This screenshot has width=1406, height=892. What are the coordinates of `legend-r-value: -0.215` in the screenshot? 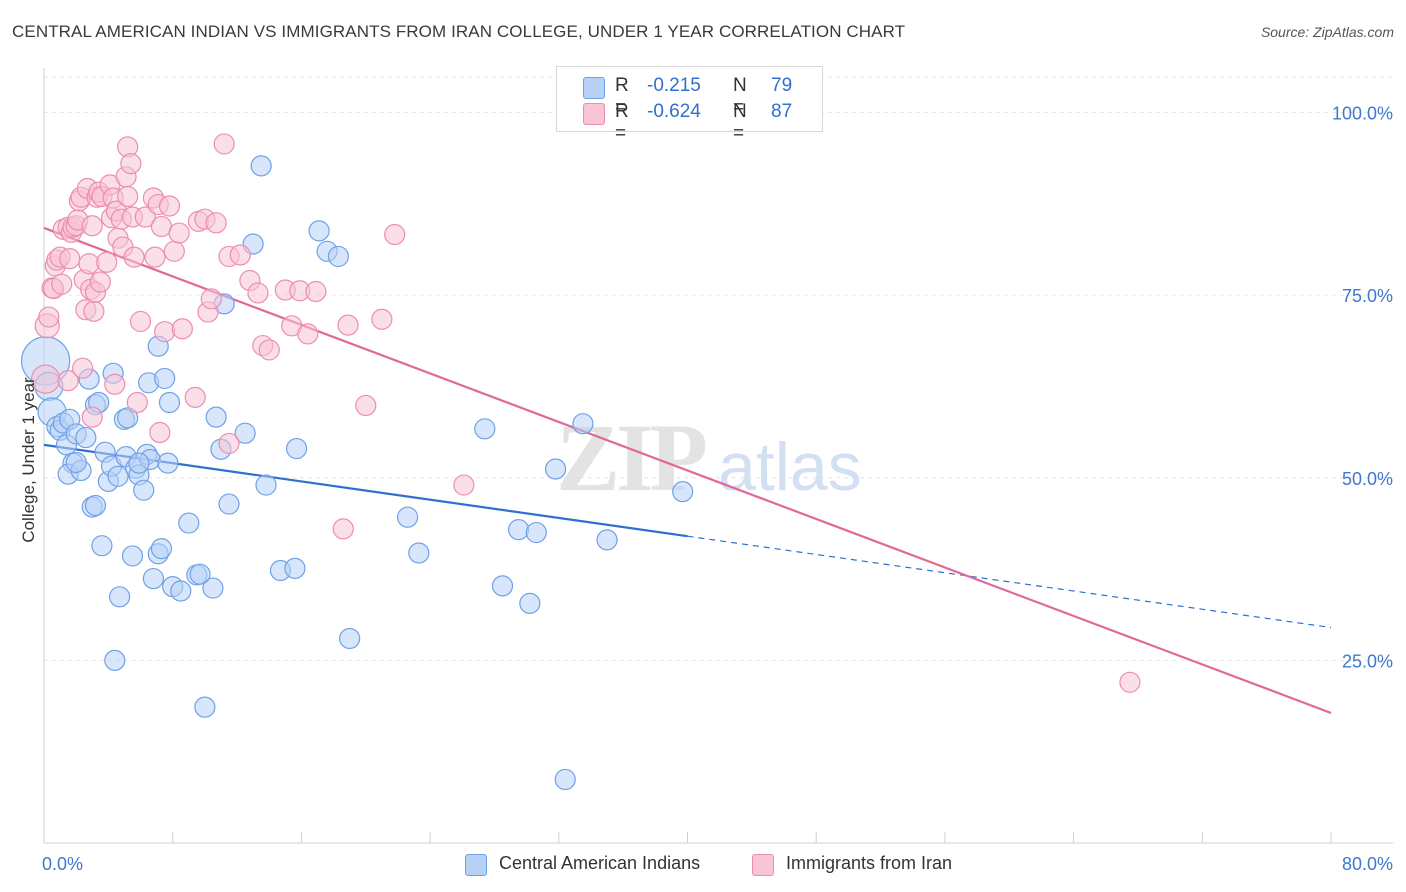 It's located at (674, 85).